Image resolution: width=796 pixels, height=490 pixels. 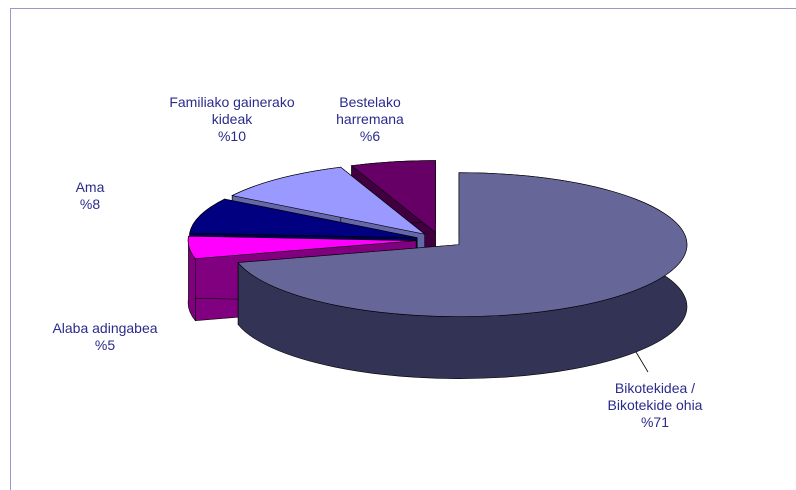 I want to click on slice-label: Alaba adingabea %5, so click(x=105, y=337).